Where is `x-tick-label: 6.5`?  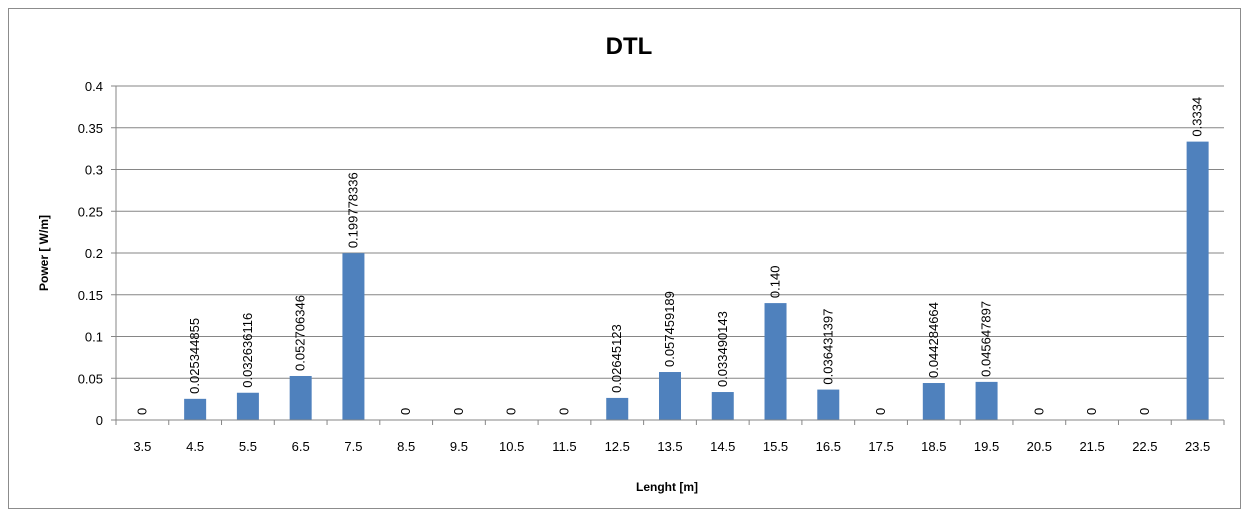
x-tick-label: 6.5 is located at coordinates (301, 446).